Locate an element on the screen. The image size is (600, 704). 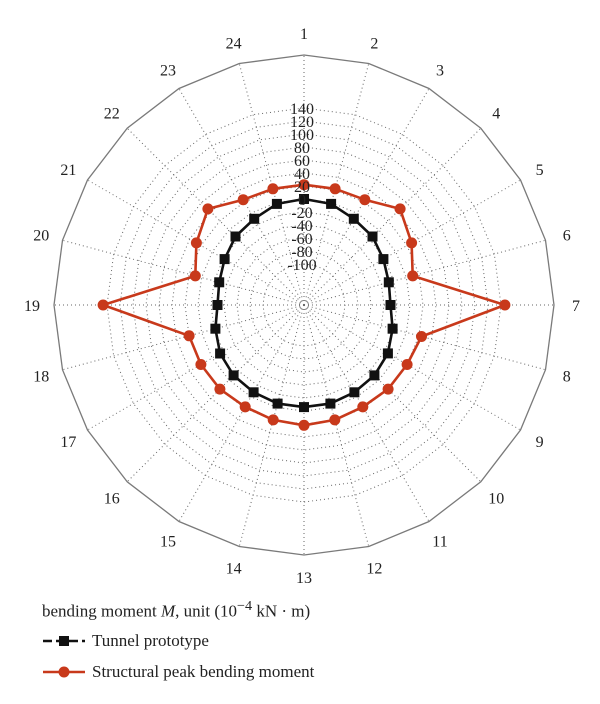
category-label-17: 17 is located at coordinates (68, 442).